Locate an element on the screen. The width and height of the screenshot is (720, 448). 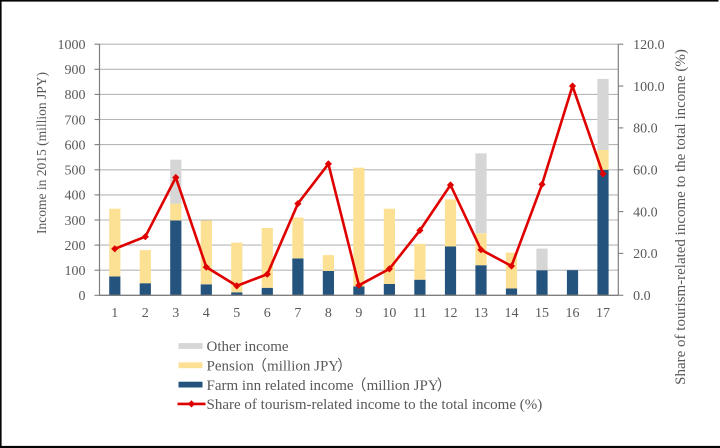
svg-text: 5 is located at coordinates (236, 313).